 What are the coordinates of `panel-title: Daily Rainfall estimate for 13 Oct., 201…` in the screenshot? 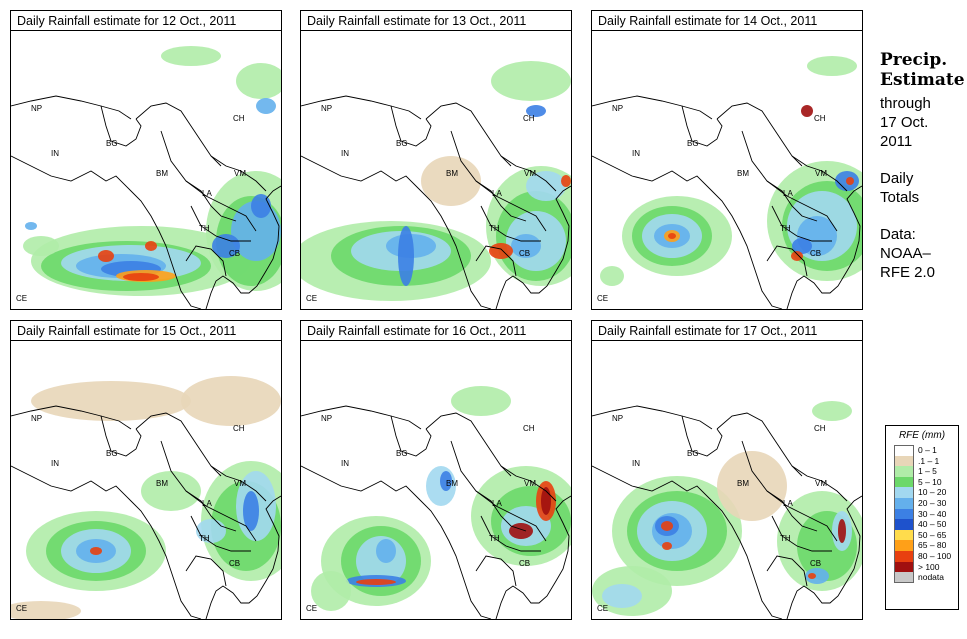 It's located at (436, 20).